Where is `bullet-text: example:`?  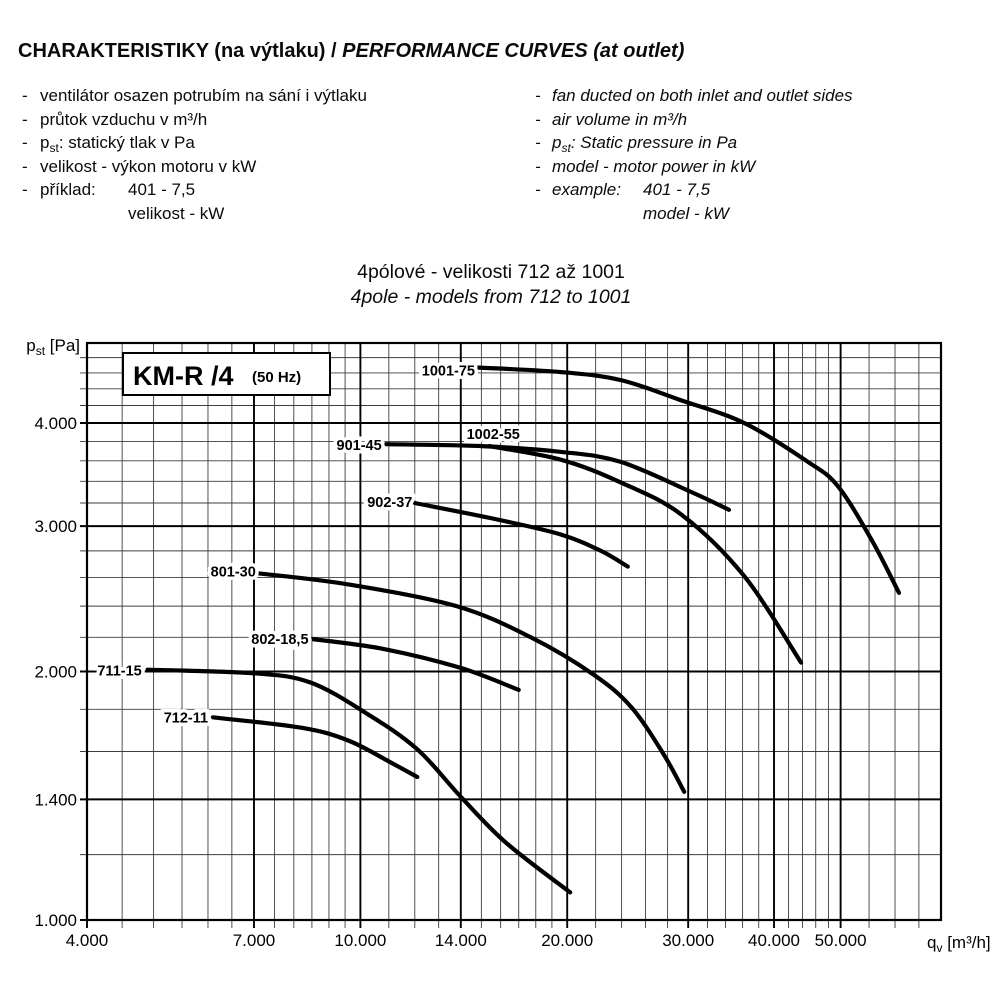 bullet-text: example: is located at coordinates (586, 189).